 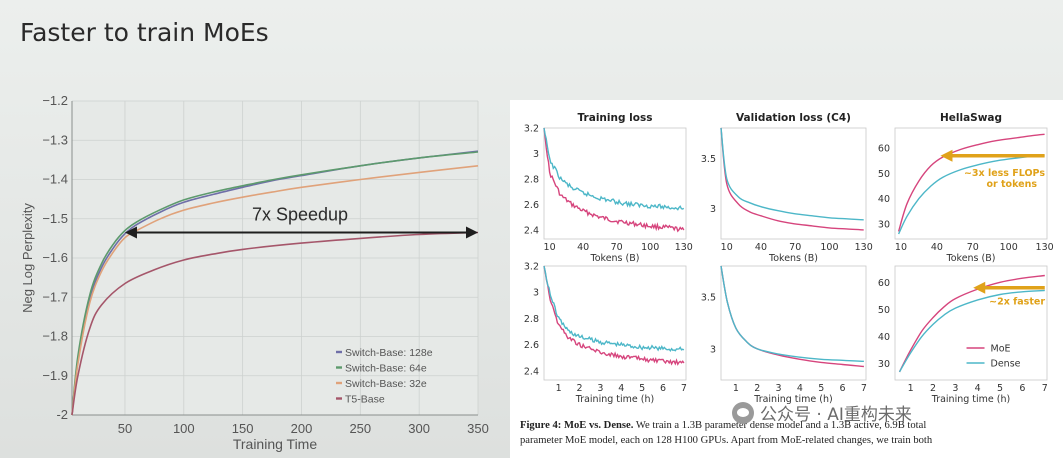 What do you see at coordinates (1001, 349) in the screenshot?
I see `subplot-legend-label: MoE` at bounding box center [1001, 349].